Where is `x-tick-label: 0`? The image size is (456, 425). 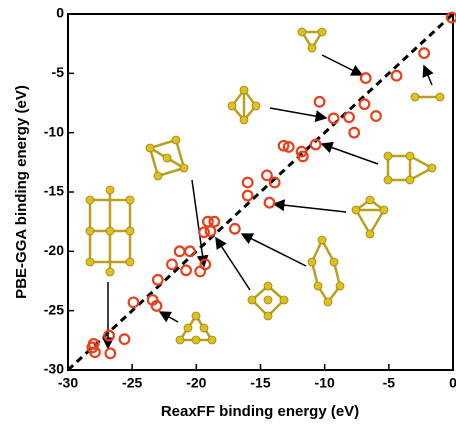
x-tick-label: 0 is located at coordinates (452, 383).